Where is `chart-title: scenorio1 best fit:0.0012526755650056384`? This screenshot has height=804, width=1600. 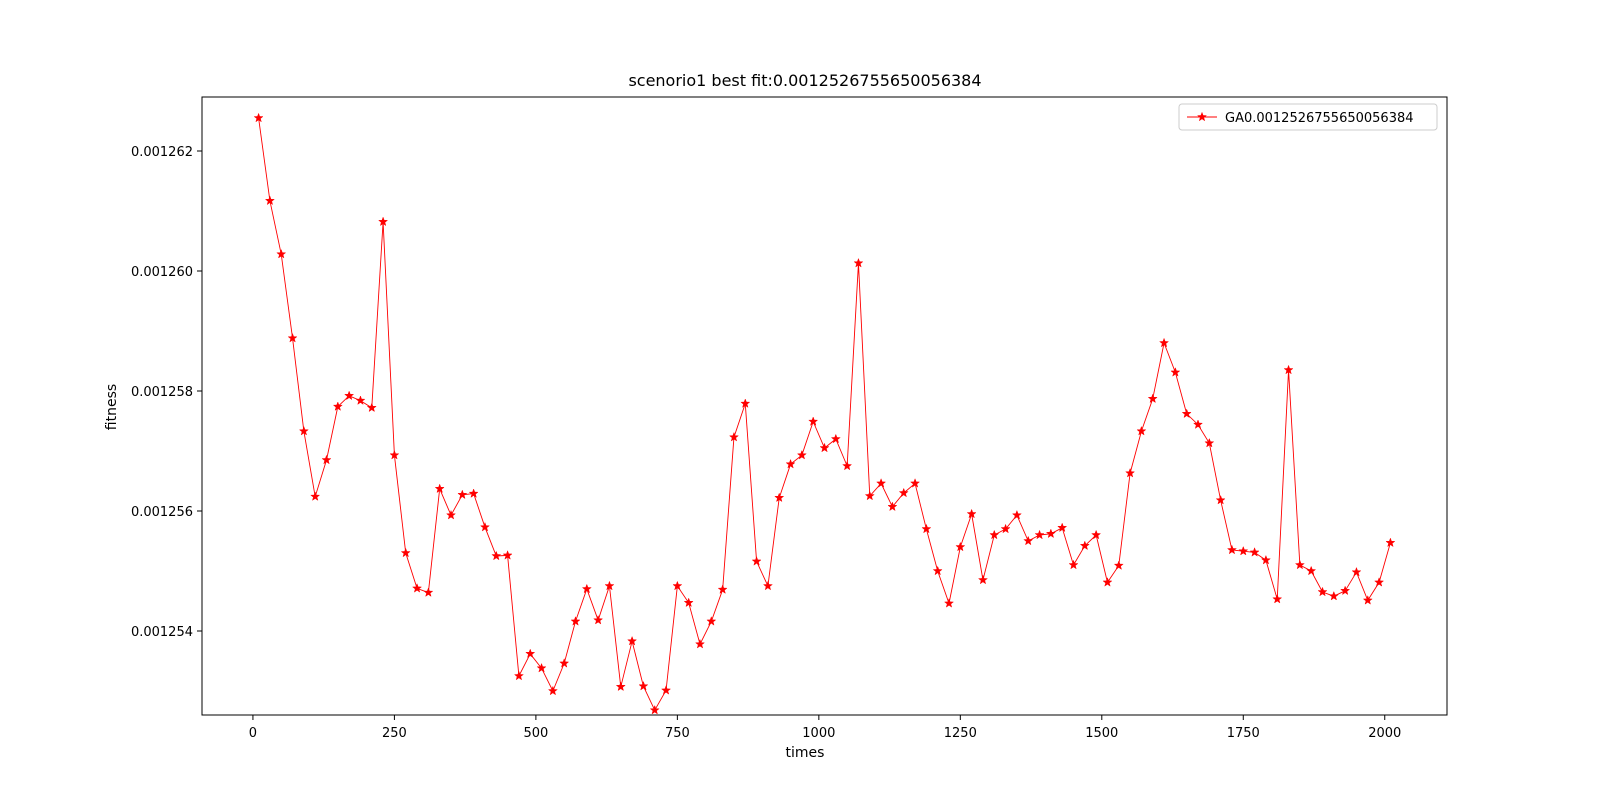 chart-title: scenorio1 best fit:0.0012526755650056384 is located at coordinates (804, 80).